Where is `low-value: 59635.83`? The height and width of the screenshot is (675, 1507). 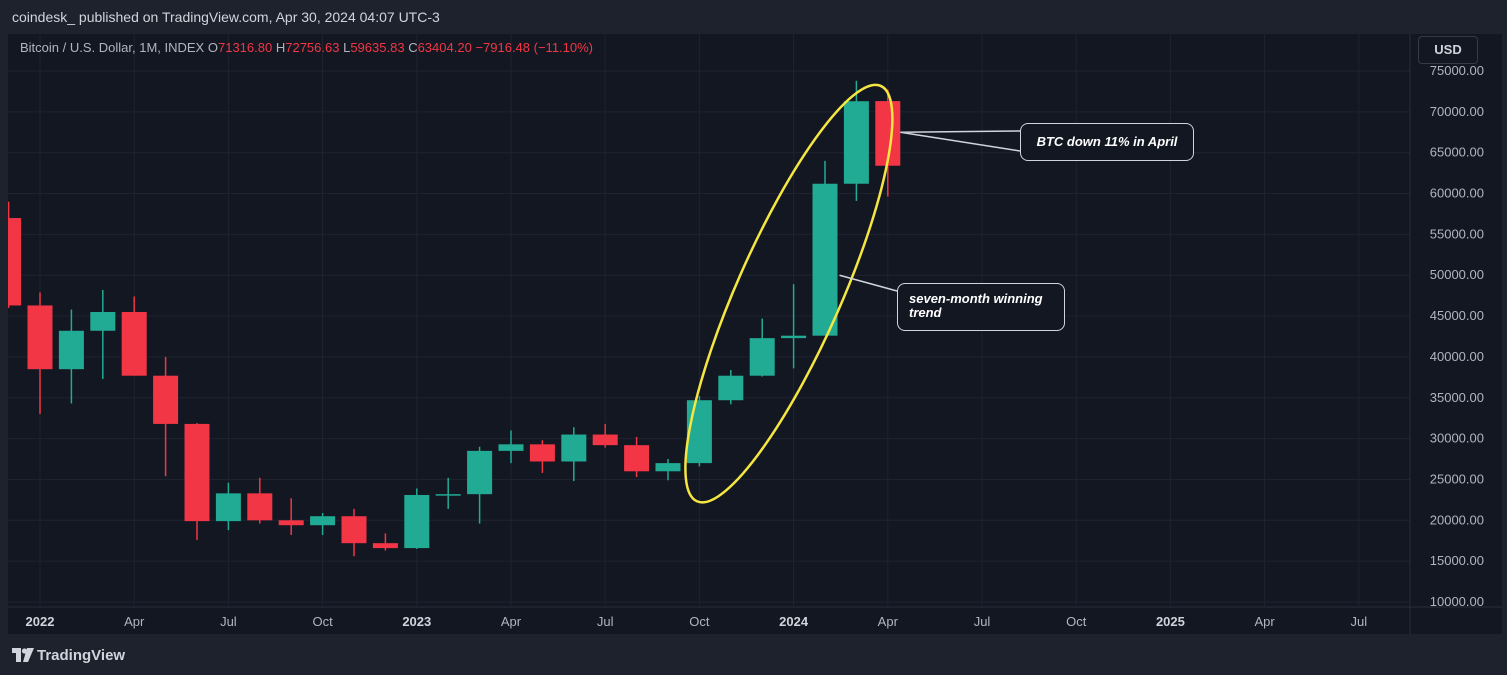
low-value: 59635.83 is located at coordinates (377, 47).